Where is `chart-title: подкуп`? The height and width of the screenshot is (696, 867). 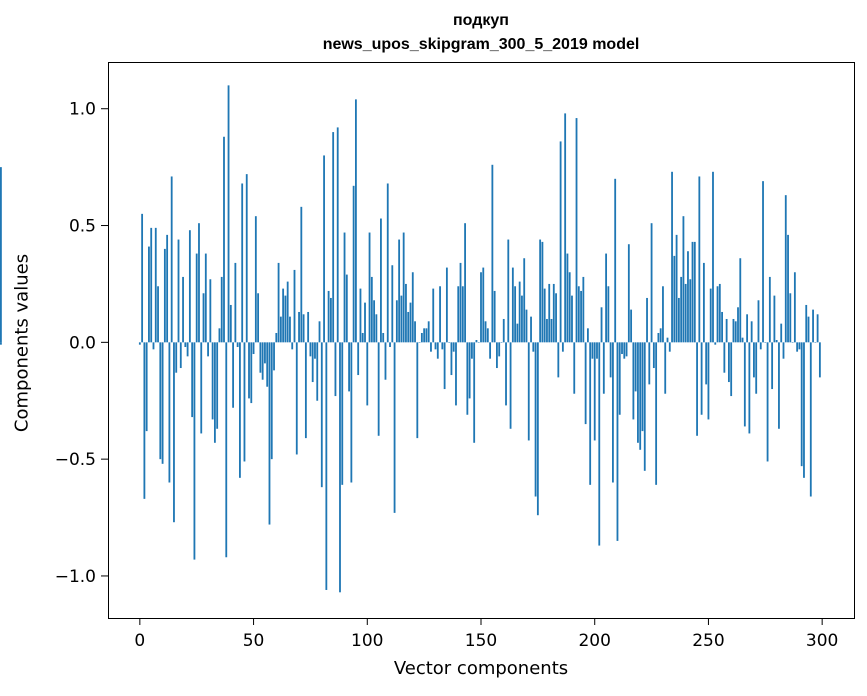 chart-title: подкуп is located at coordinates (481, 20).